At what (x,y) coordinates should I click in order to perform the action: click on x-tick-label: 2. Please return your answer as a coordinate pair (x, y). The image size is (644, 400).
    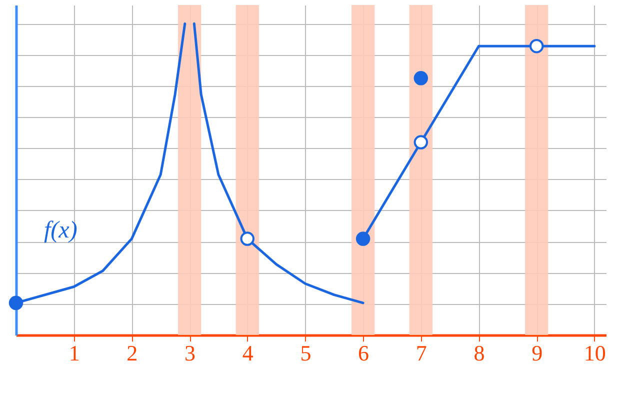
    Looking at the image, I should click on (132, 353).